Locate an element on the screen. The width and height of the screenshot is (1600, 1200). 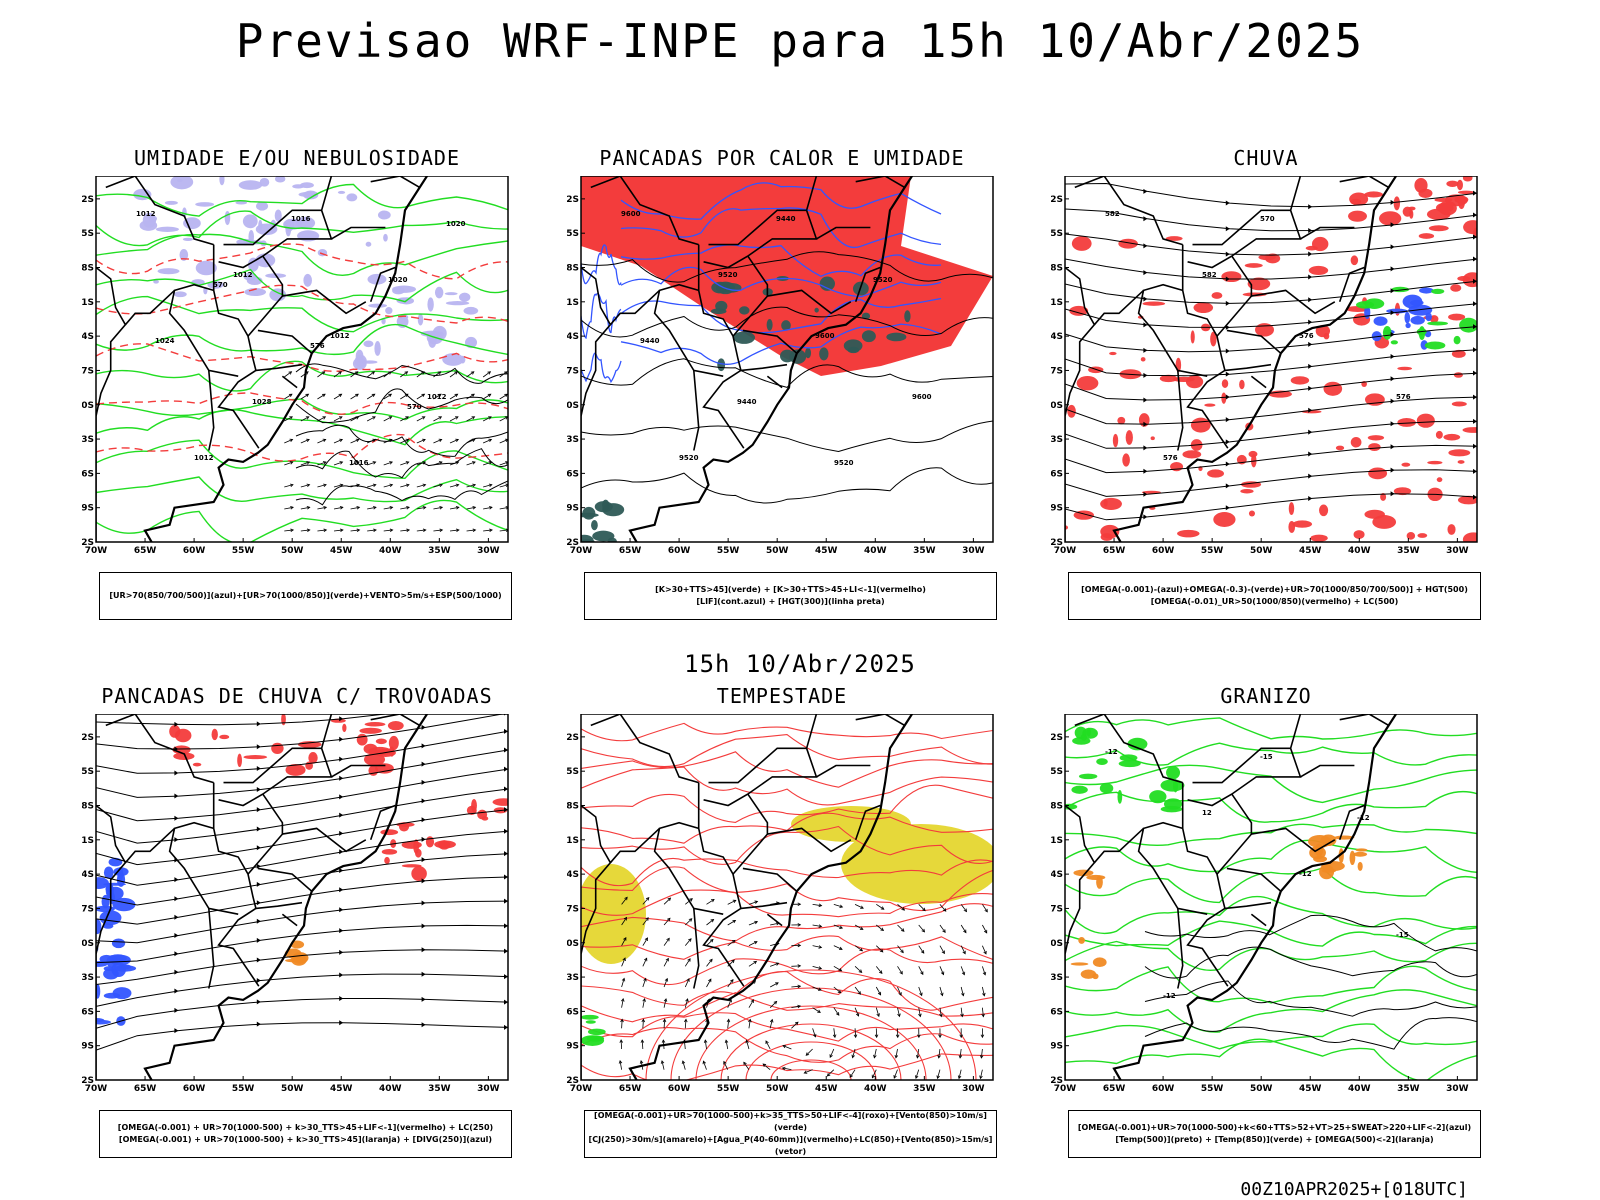
latitude-tick-label: 24S is located at coordinates (1057, 337).